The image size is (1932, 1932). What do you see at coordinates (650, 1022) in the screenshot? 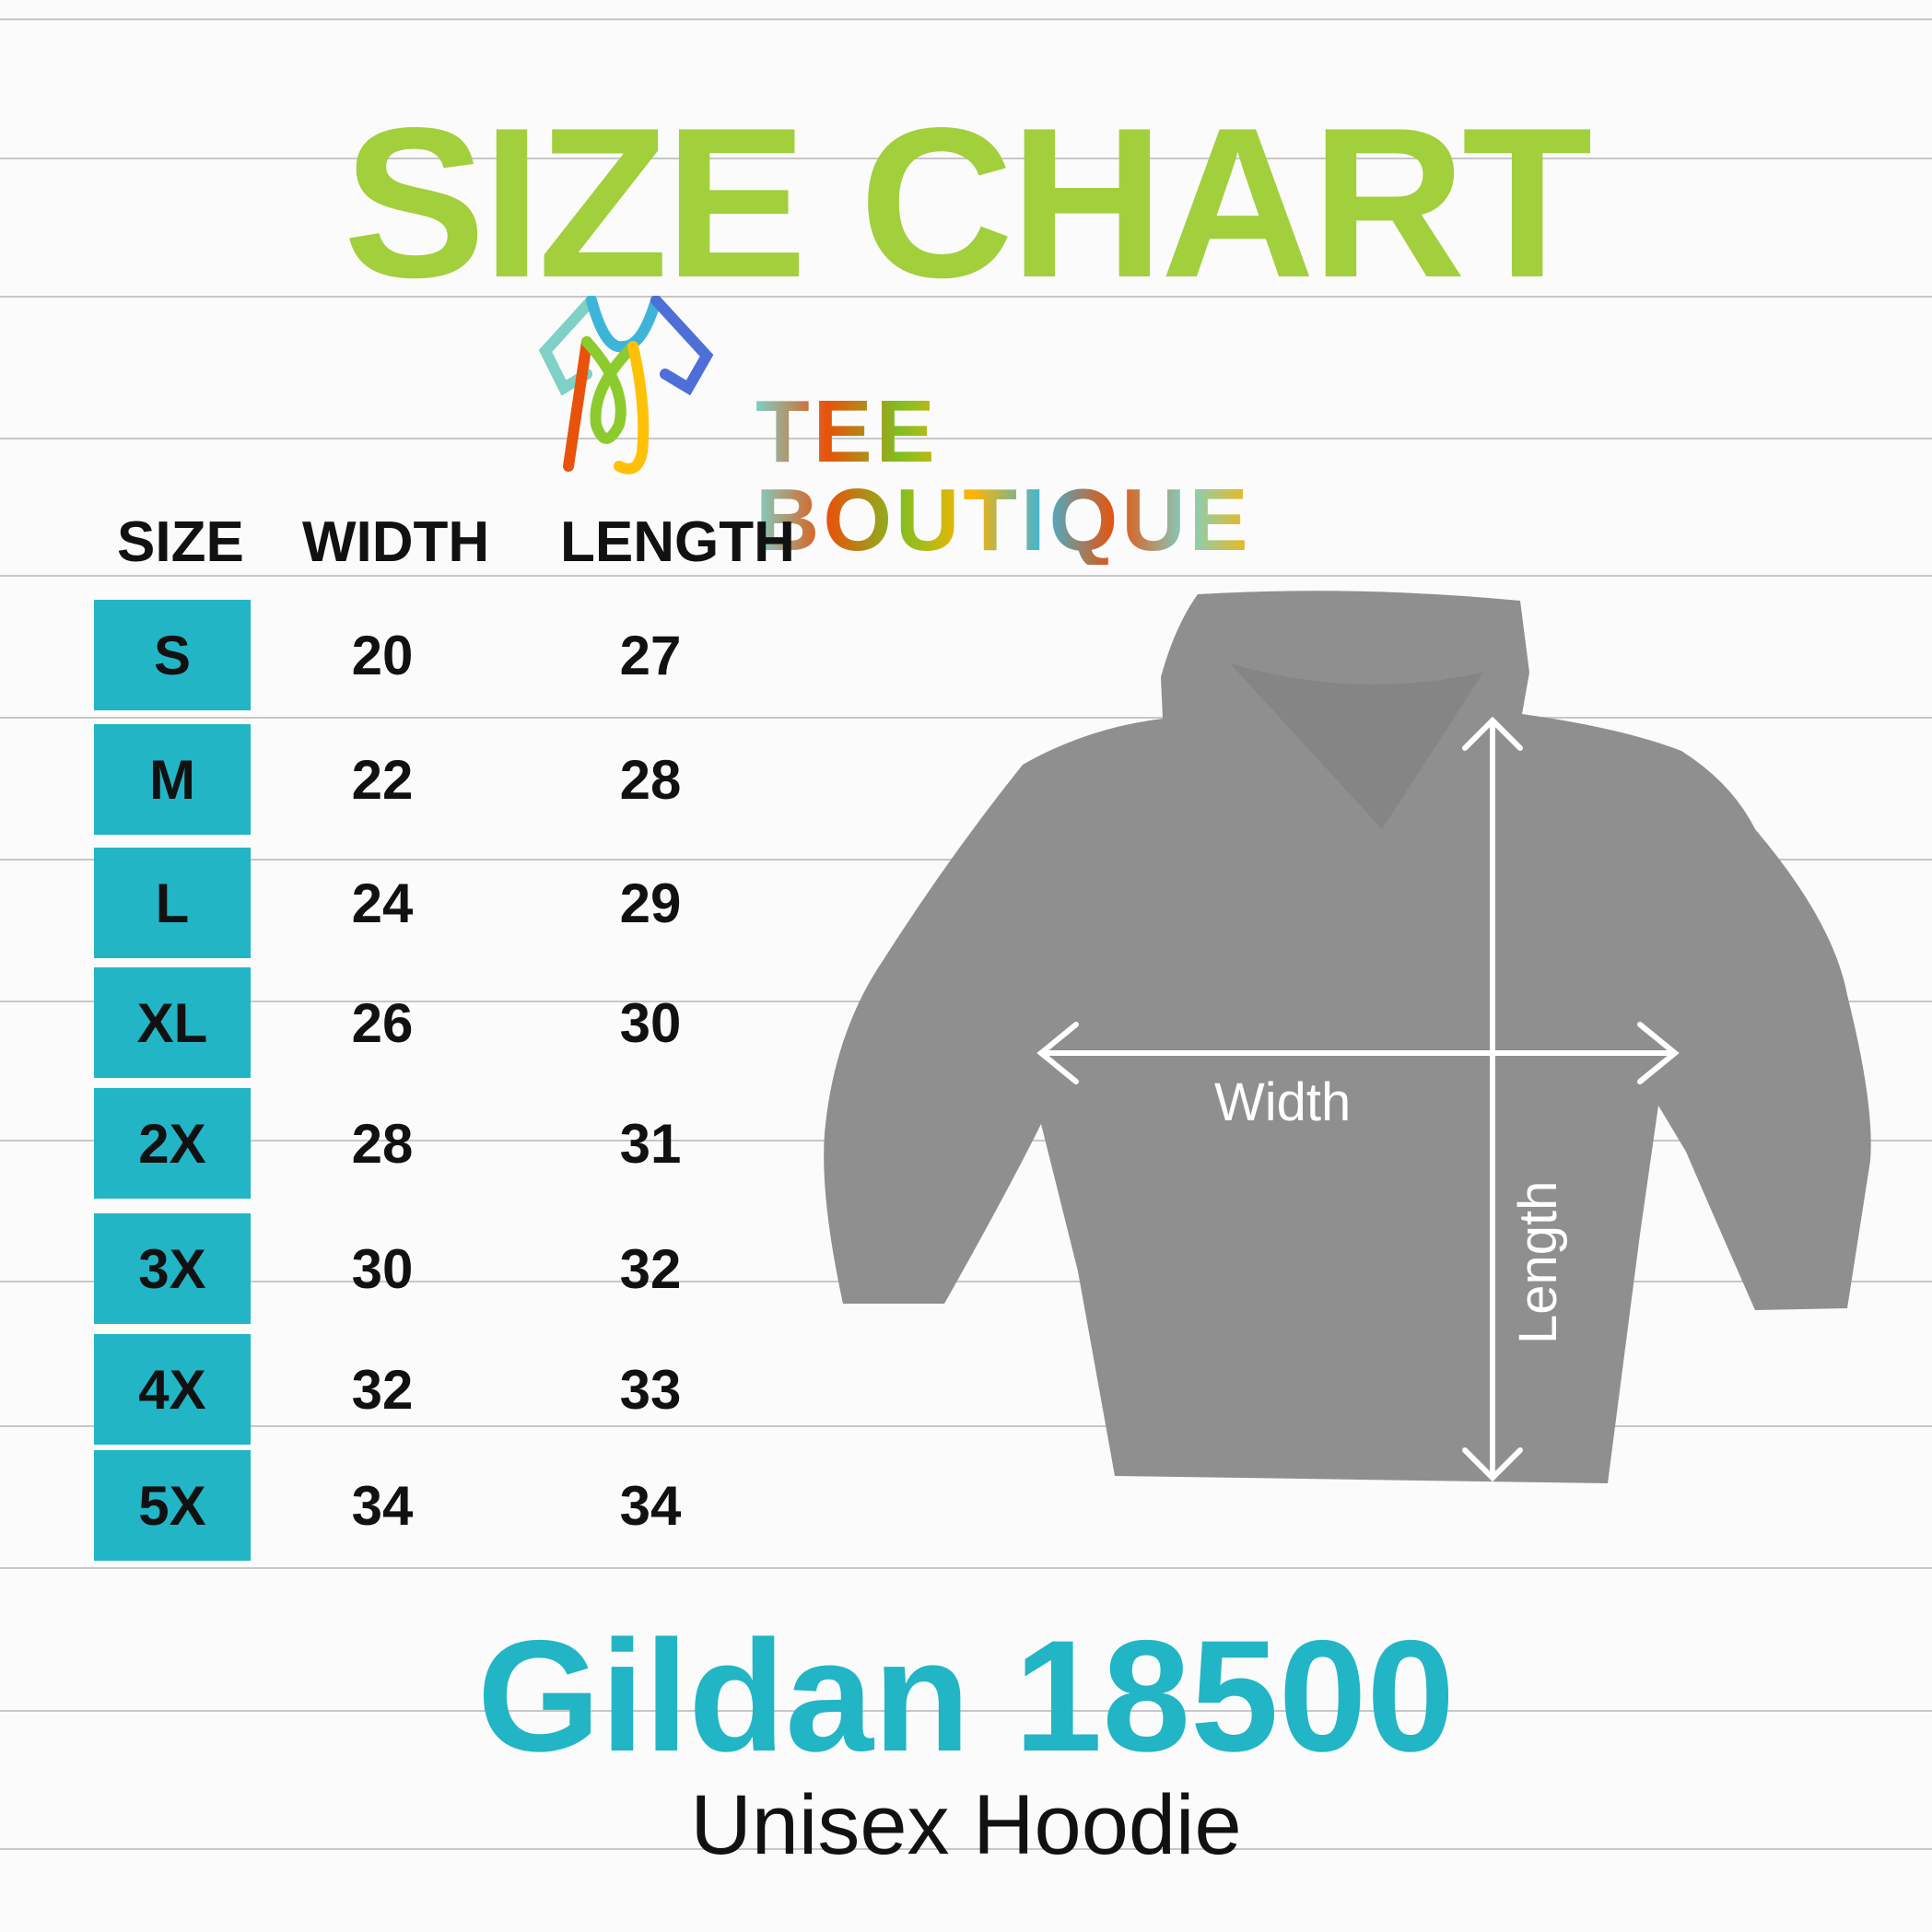
I see `length-cell: 30` at bounding box center [650, 1022].